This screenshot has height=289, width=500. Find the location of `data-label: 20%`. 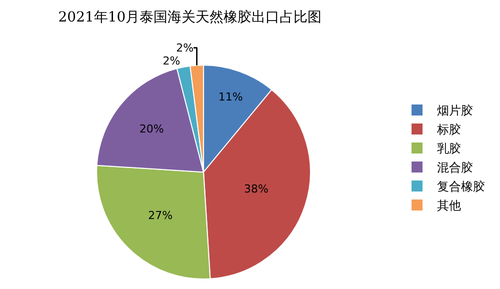

data-label: 20% is located at coordinates (151, 129).